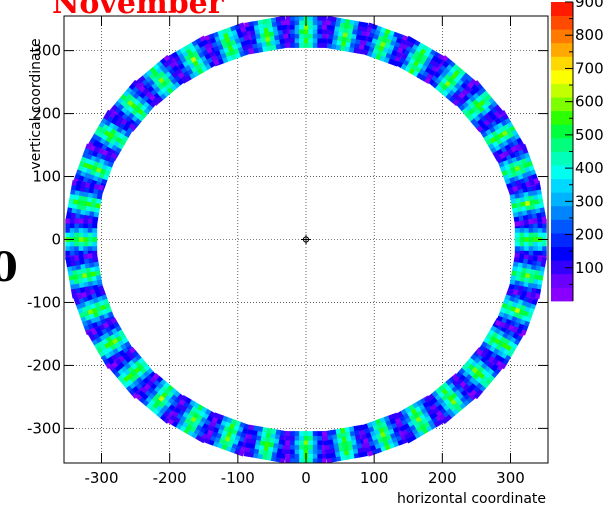  Describe the element at coordinates (44, 302) in the screenshot. I see `y-tick-label: -100` at that location.